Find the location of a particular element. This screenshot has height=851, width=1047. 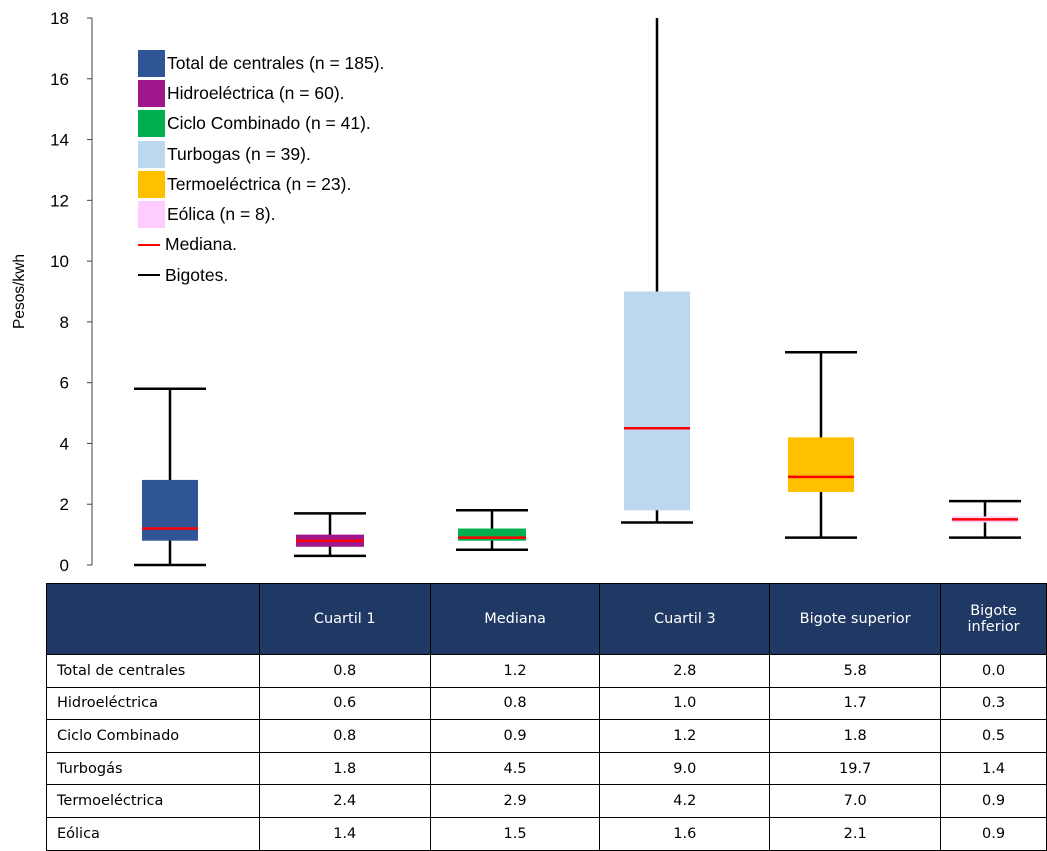

legend-line-whisker is located at coordinates (149, 275).